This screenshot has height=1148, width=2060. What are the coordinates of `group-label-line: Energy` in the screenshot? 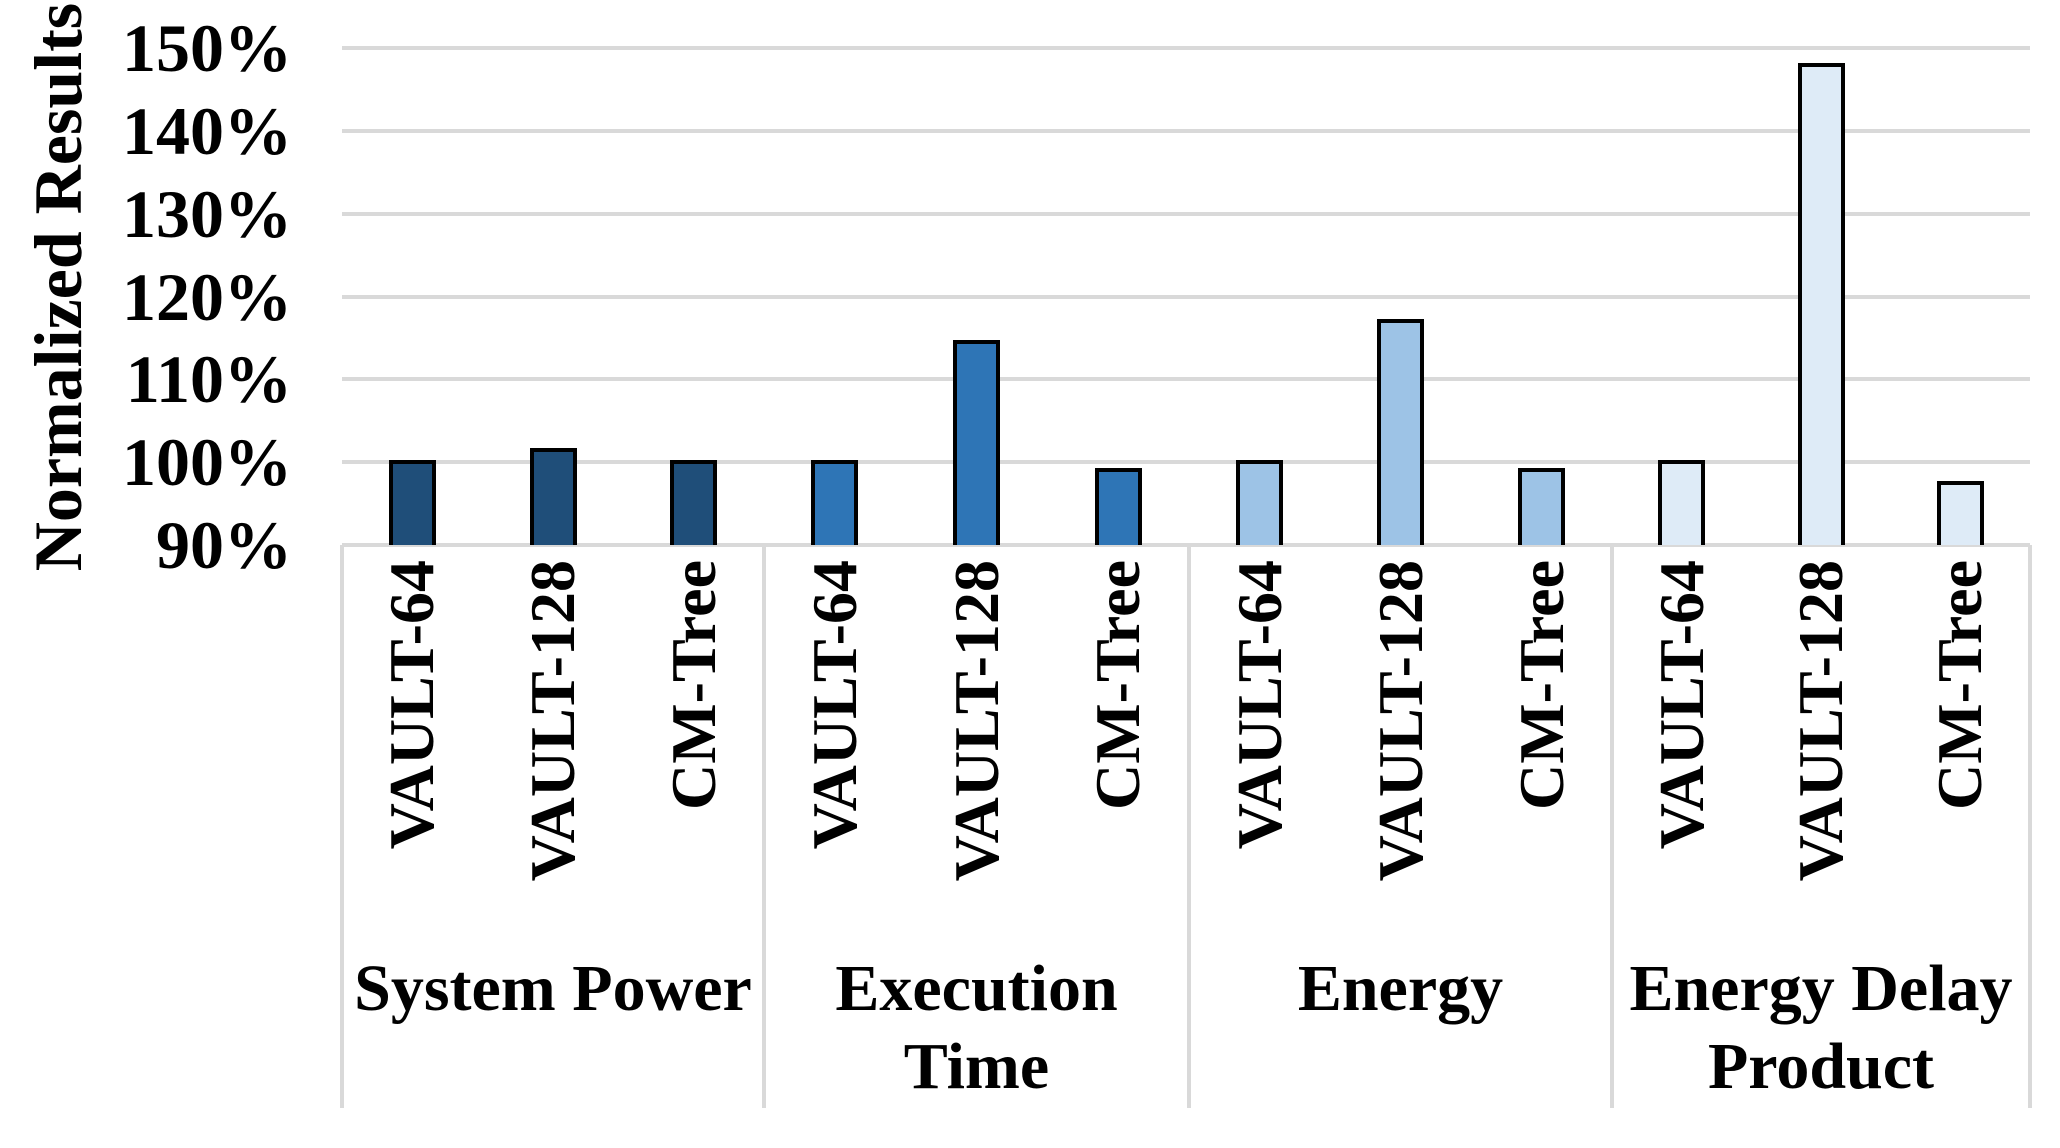 It's located at (1400, 988).